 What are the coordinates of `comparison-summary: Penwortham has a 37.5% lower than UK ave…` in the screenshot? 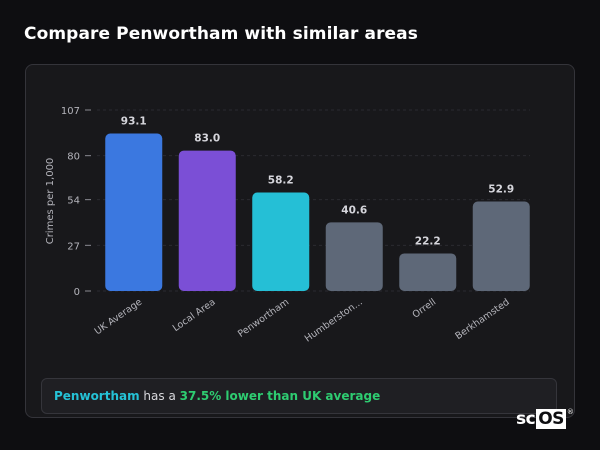 It's located at (299, 396).